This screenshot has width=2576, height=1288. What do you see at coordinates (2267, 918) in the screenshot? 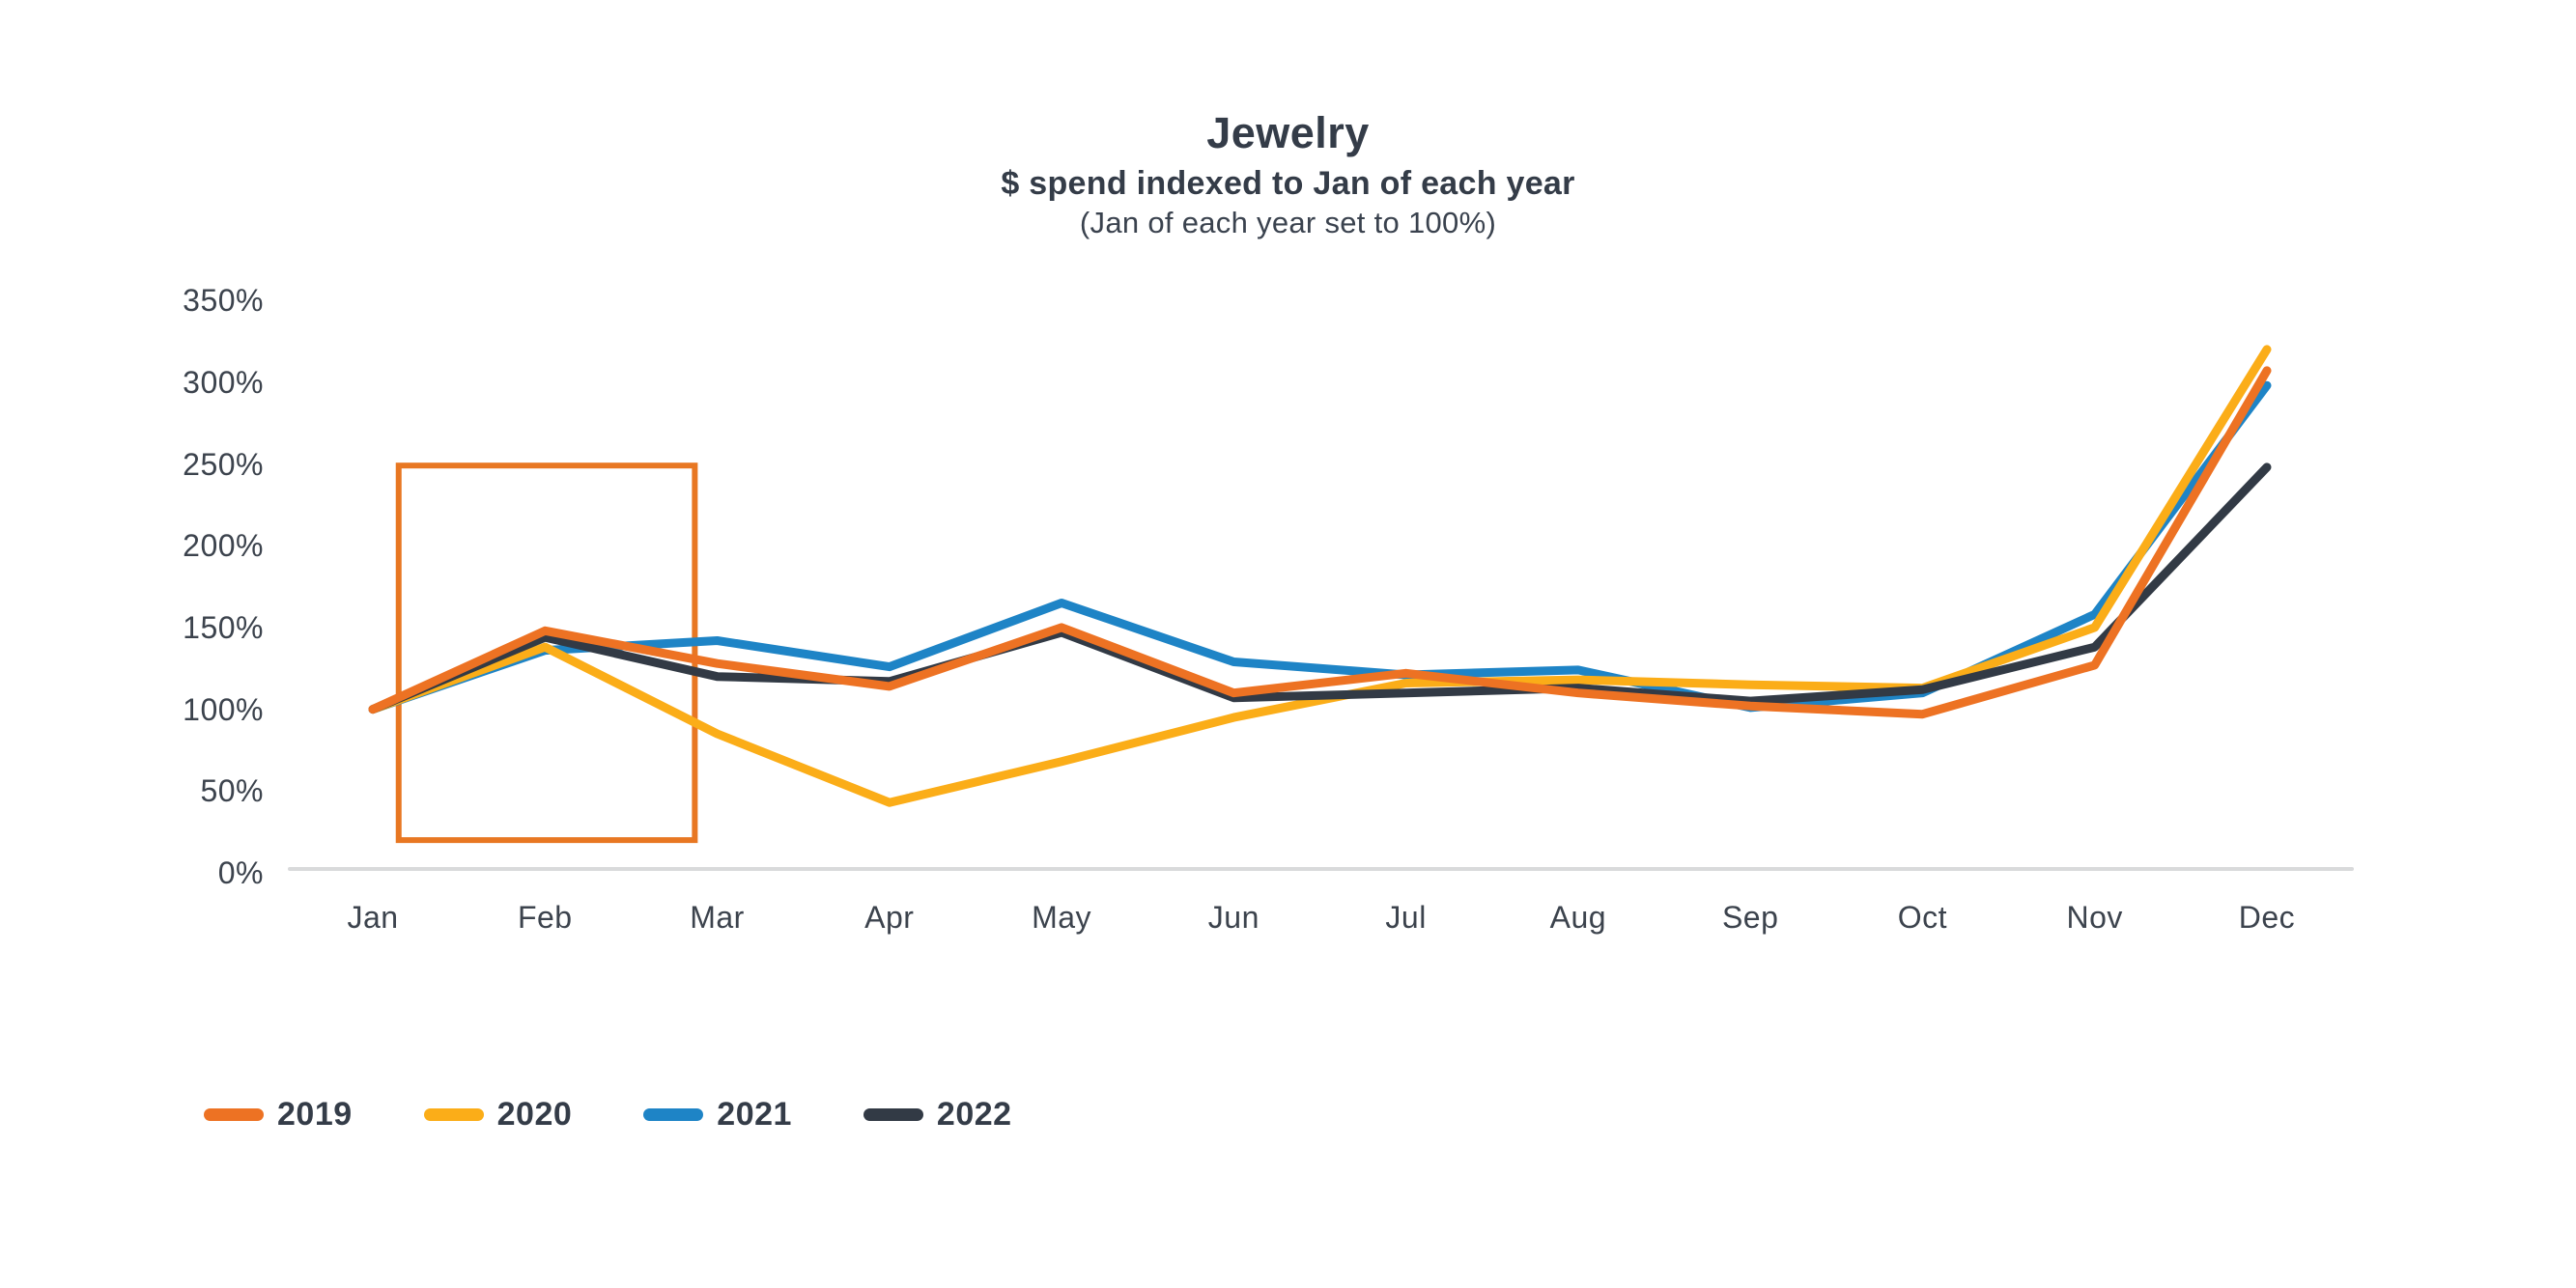
I see `x-tick-label: Dec` at bounding box center [2267, 918].